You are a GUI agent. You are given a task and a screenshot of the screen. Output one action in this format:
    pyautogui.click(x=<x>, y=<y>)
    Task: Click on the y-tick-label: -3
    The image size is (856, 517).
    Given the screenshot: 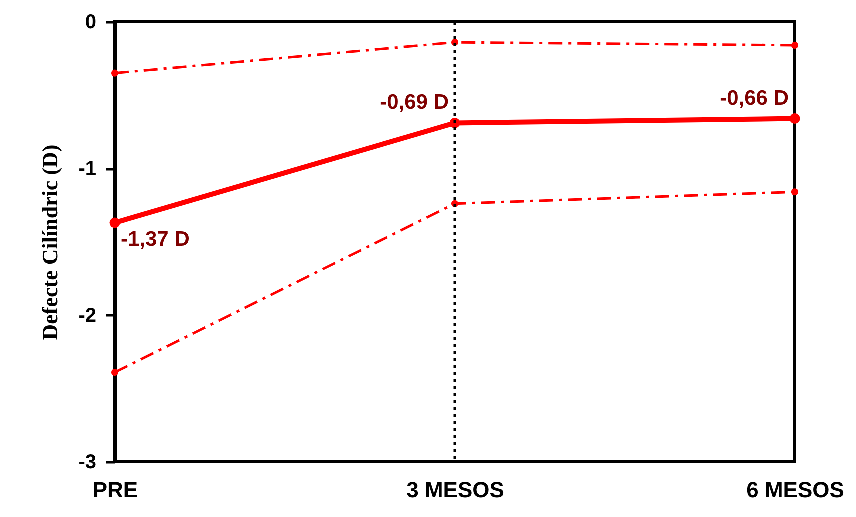 What is the action you would take?
    pyautogui.click(x=87, y=463)
    